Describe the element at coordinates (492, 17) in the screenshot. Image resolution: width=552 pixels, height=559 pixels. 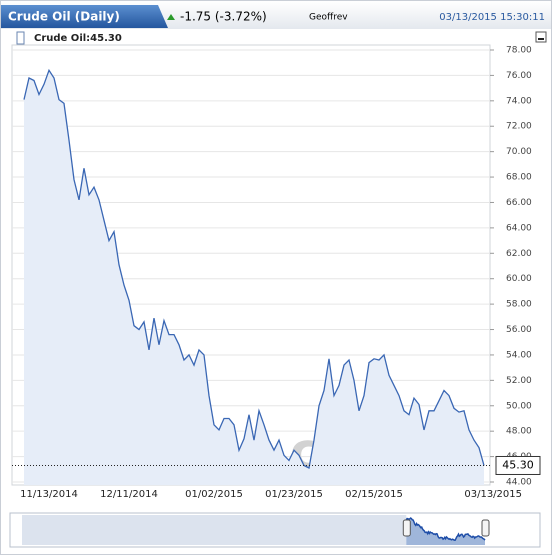
I see `timestamp: 03/13/2015 15:30:11` at that location.